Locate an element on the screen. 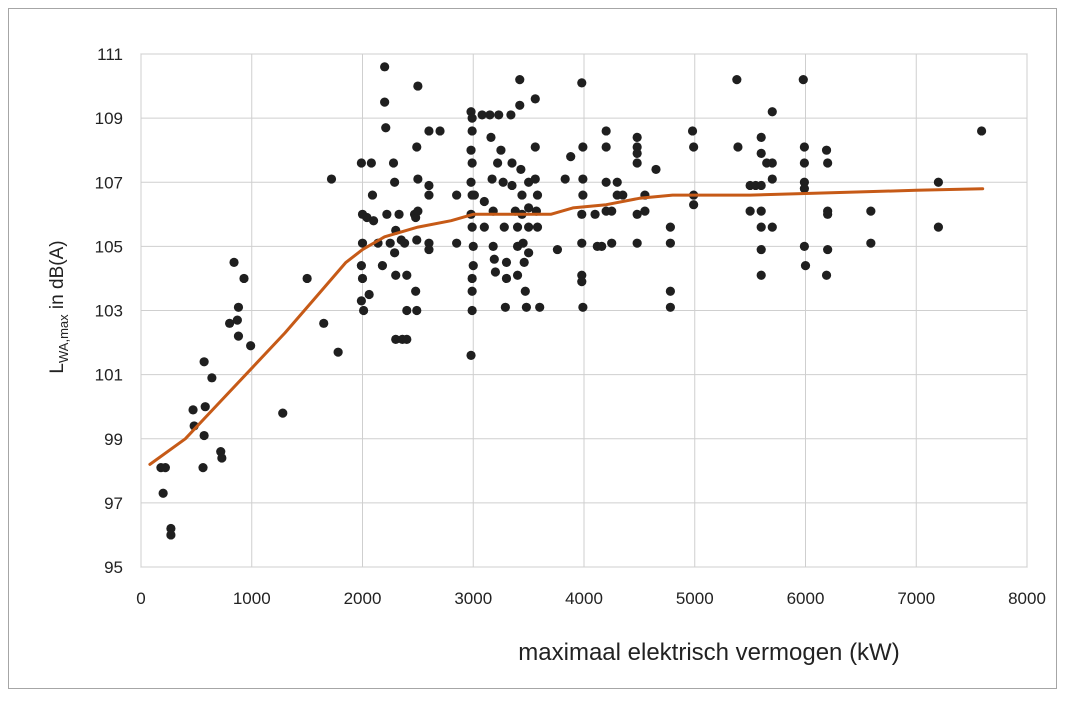 This screenshot has height=701, width=1067. y-tick-label: 111 is located at coordinates (110, 54).